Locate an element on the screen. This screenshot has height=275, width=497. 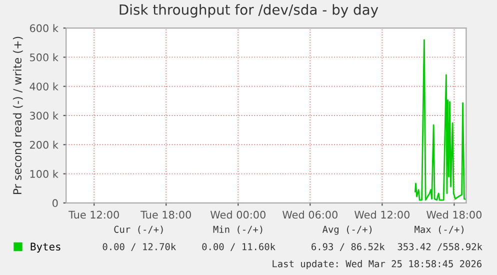
y-tick-label: 500 k is located at coordinates (44, 57).